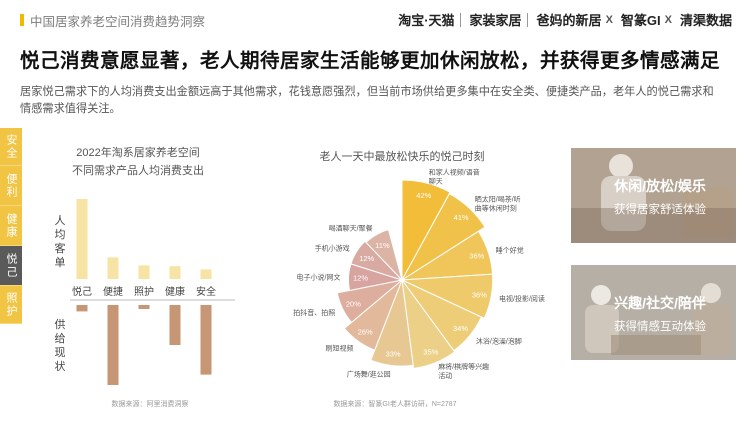  What do you see at coordinates (82, 291) in the screenshot?
I see `bar-category-label: 悦己` at bounding box center [82, 291].